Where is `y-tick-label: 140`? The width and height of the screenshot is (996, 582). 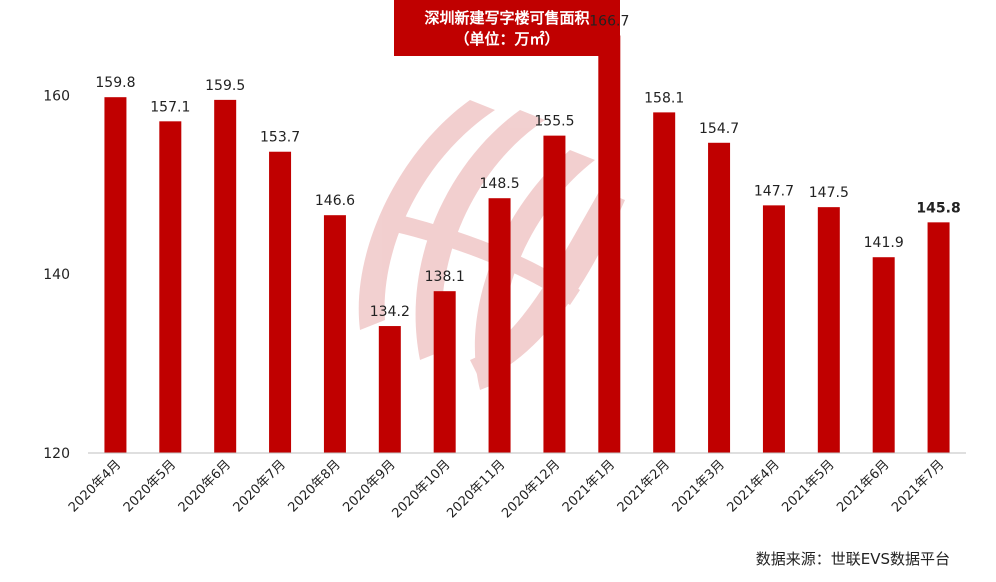
y-tick-label: 140 is located at coordinates (56, 275).